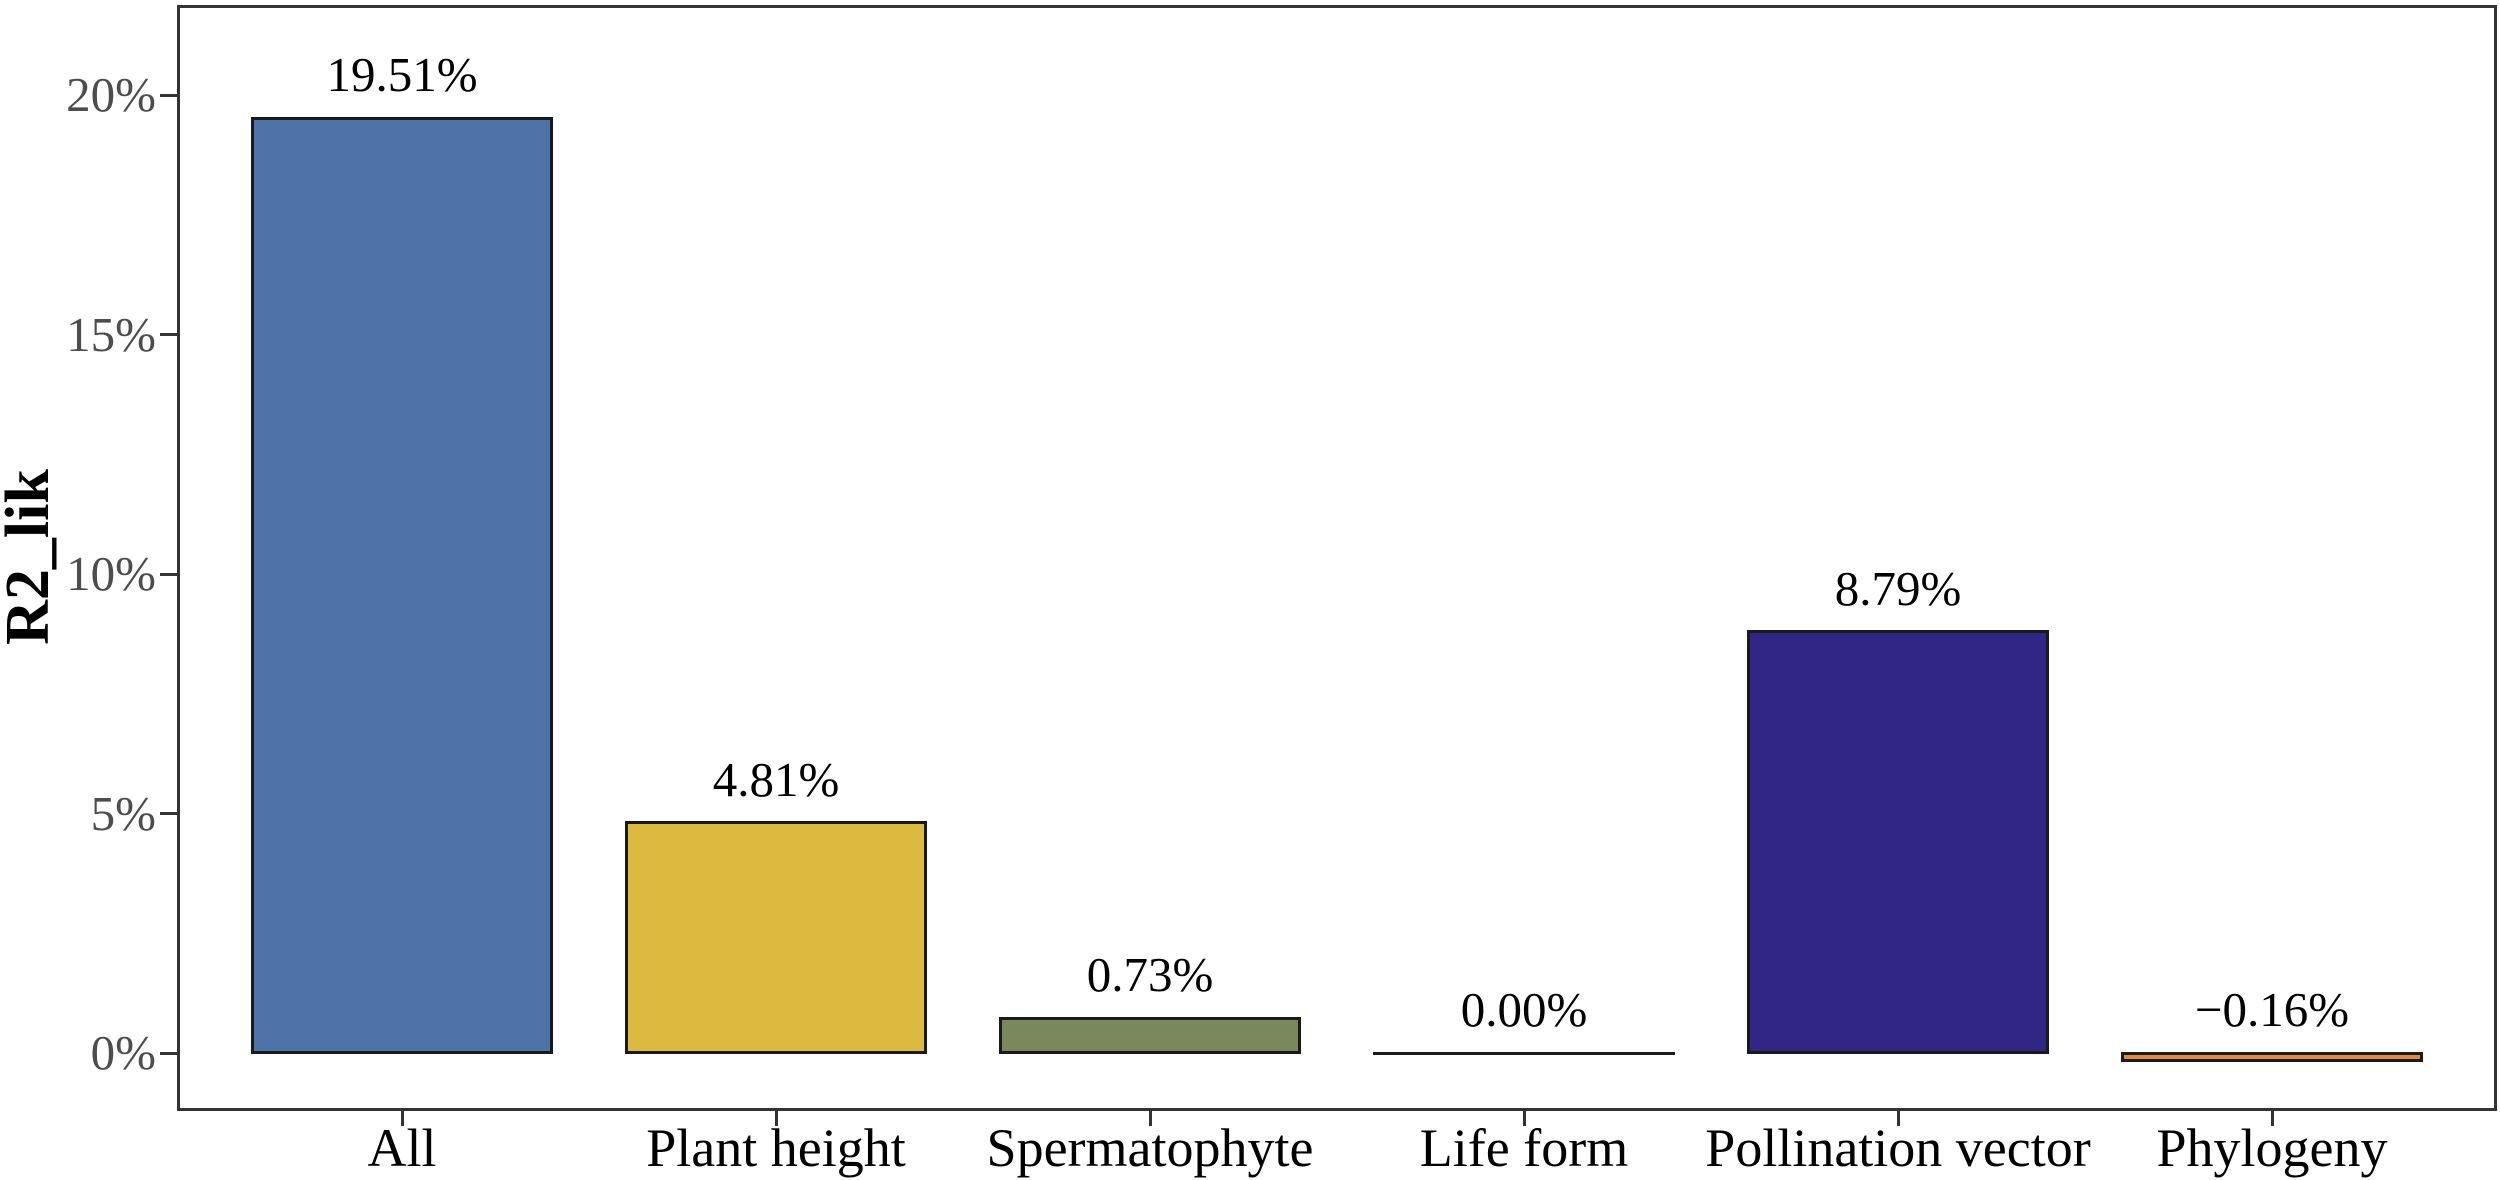 The height and width of the screenshot is (1180, 2500). Describe the element at coordinates (111, 94) in the screenshot. I see `y-tick-label: 20%` at that location.